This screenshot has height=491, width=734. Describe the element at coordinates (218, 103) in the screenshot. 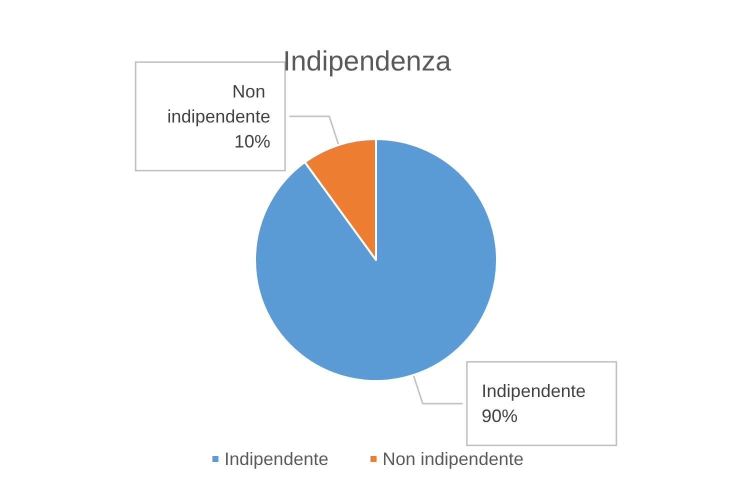

I see `slice-label: Non indipendente` at that location.